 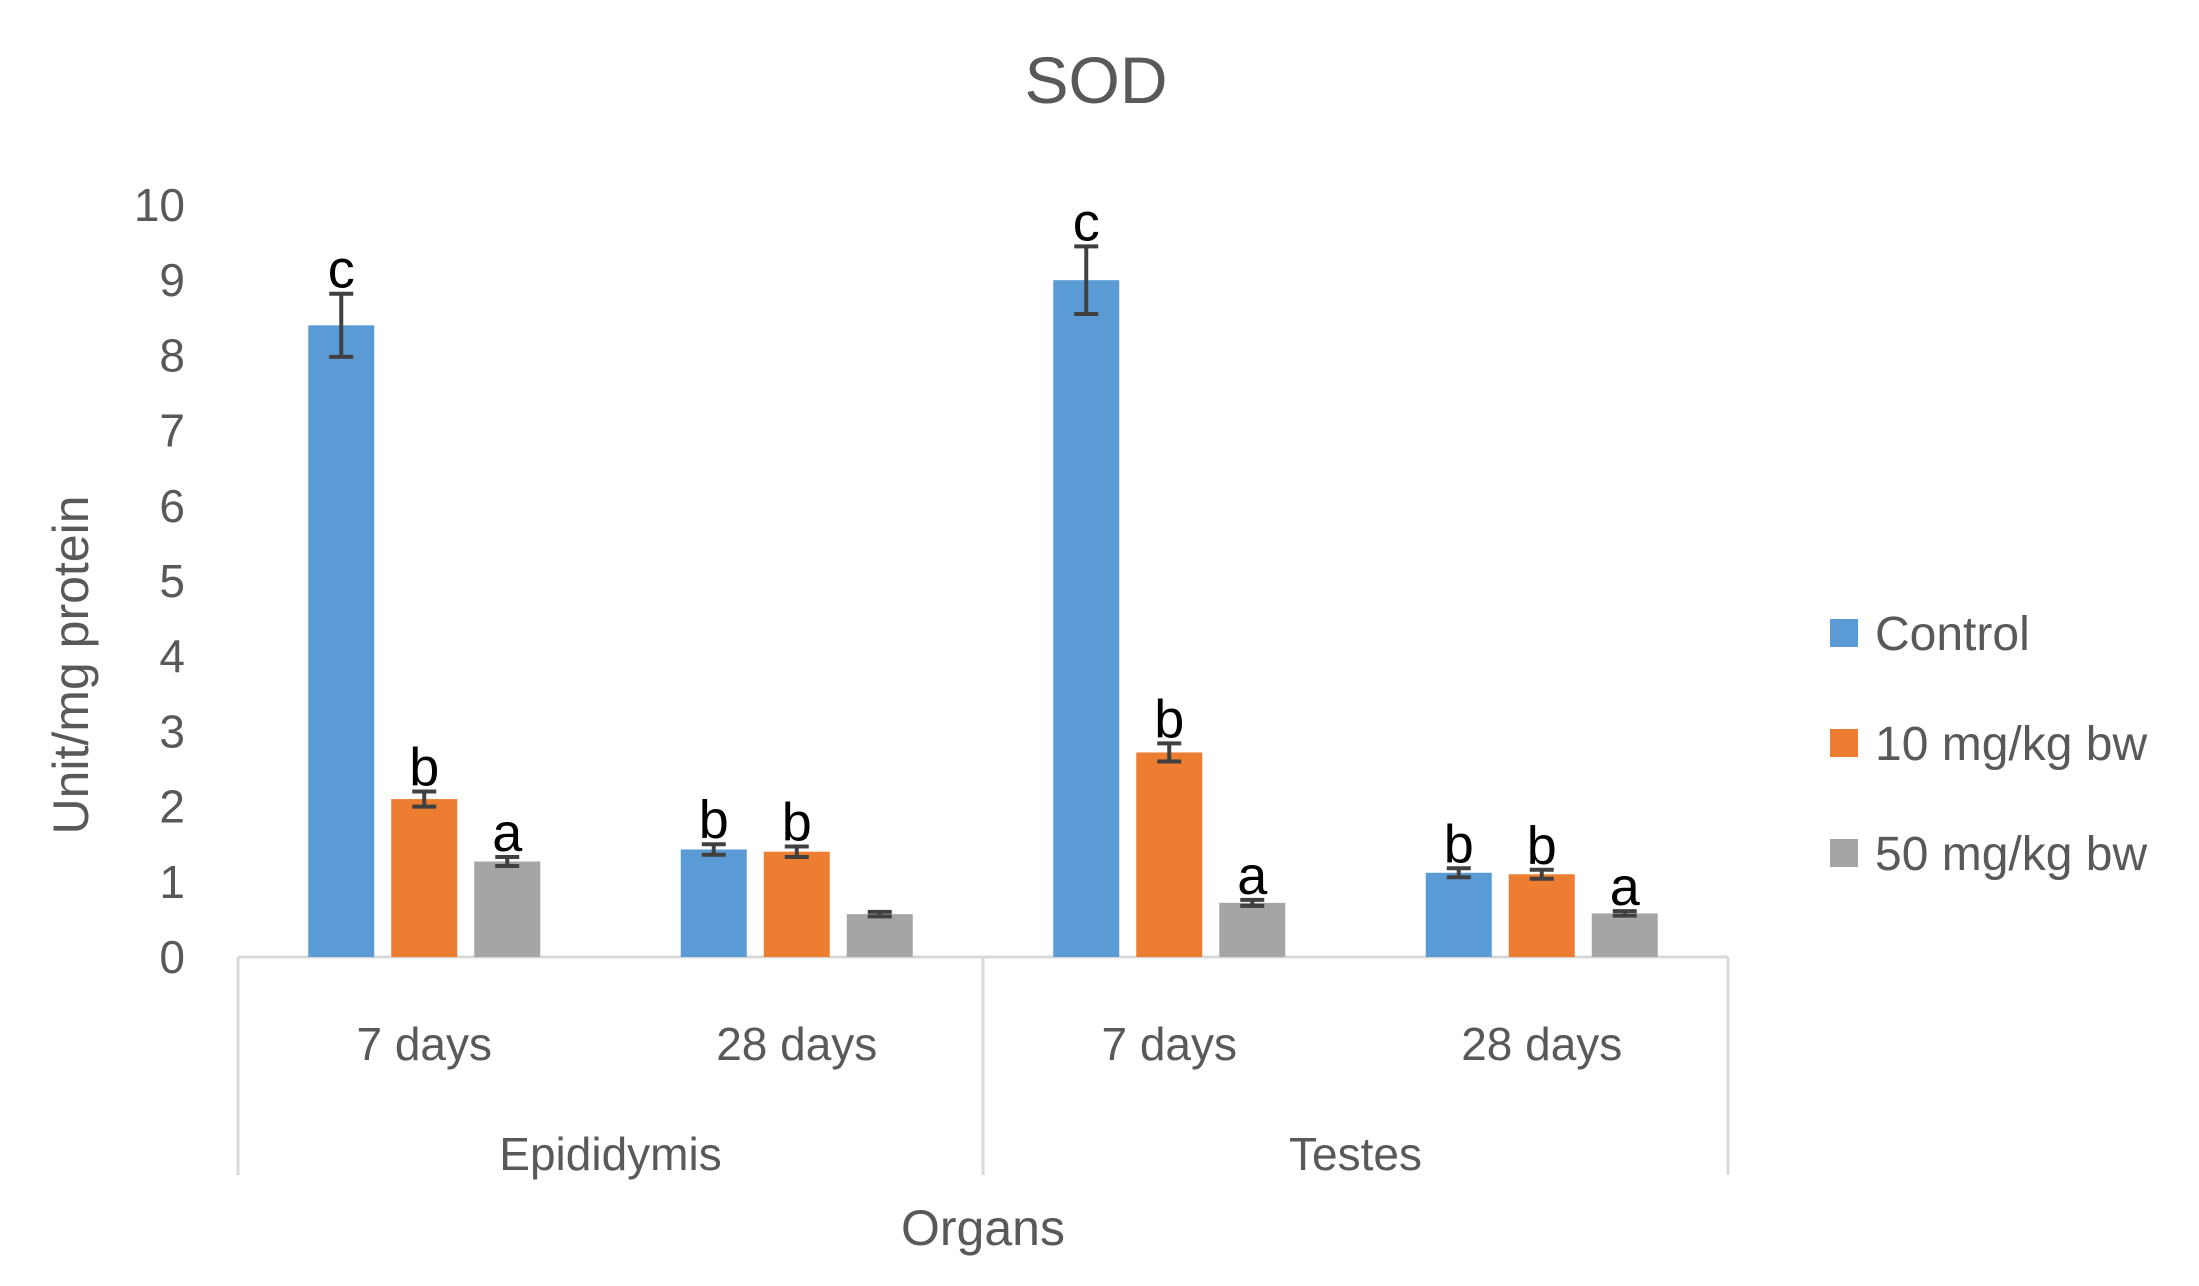 What do you see at coordinates (172, 807) in the screenshot?
I see `y-tick-label: 2` at bounding box center [172, 807].